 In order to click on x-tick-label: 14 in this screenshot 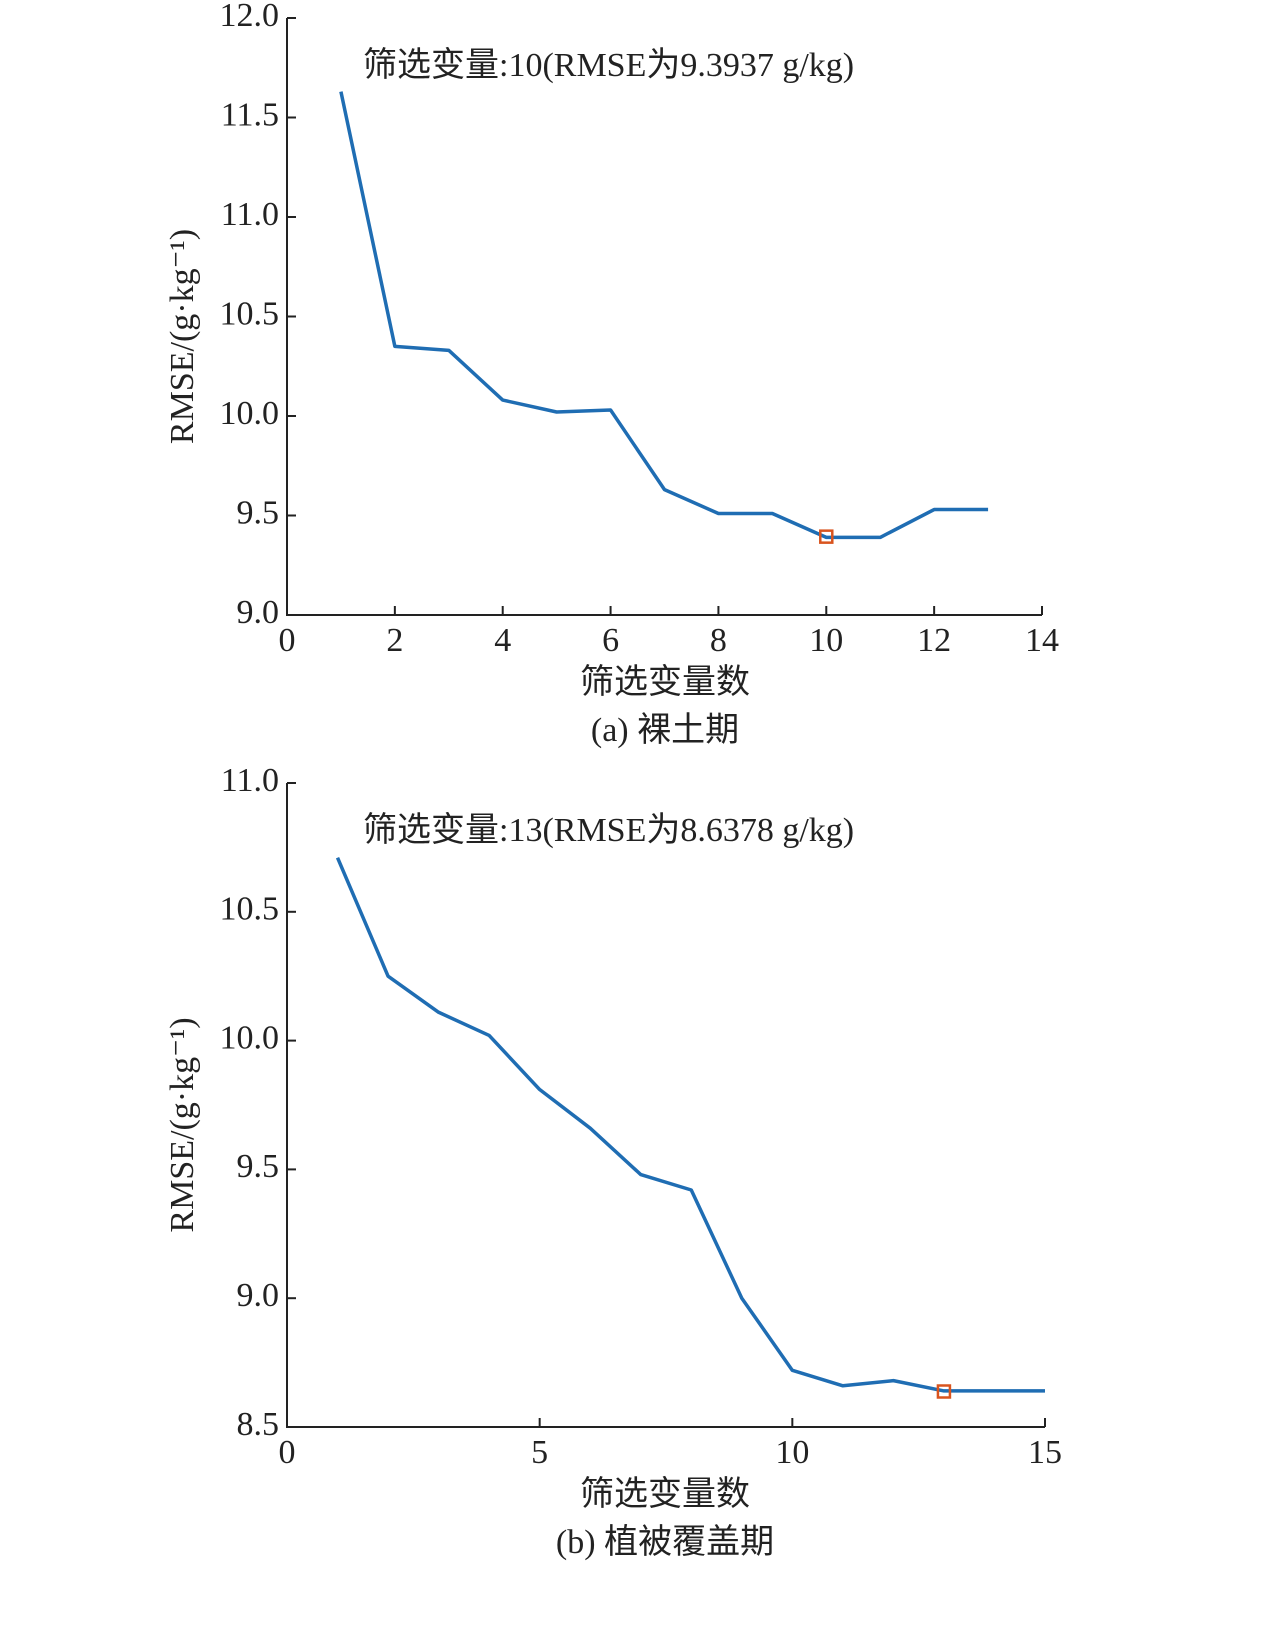, I will do `click(1042, 640)`.